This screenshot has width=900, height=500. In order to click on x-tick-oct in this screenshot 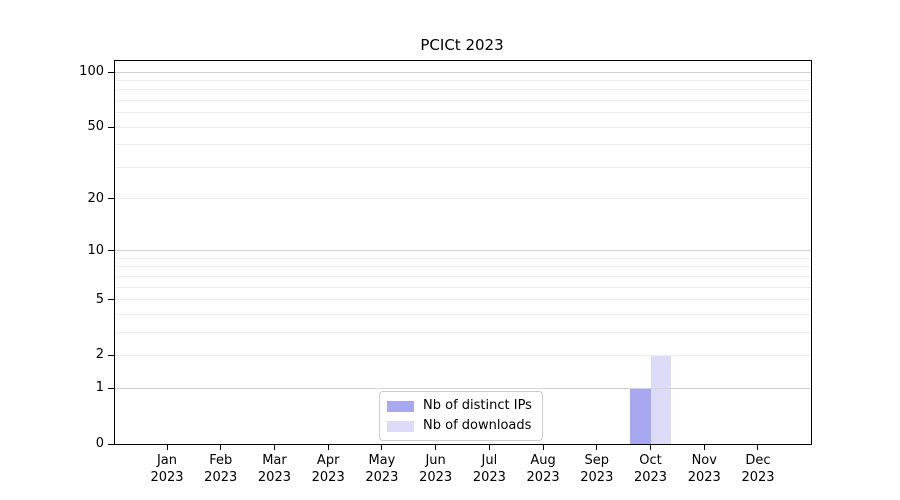, I will do `click(651, 447)`.